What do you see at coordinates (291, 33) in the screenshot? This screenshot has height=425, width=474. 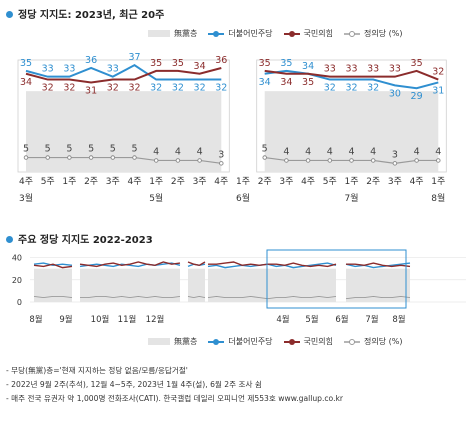 I see `ppp-swatch` at bounding box center [291, 33].